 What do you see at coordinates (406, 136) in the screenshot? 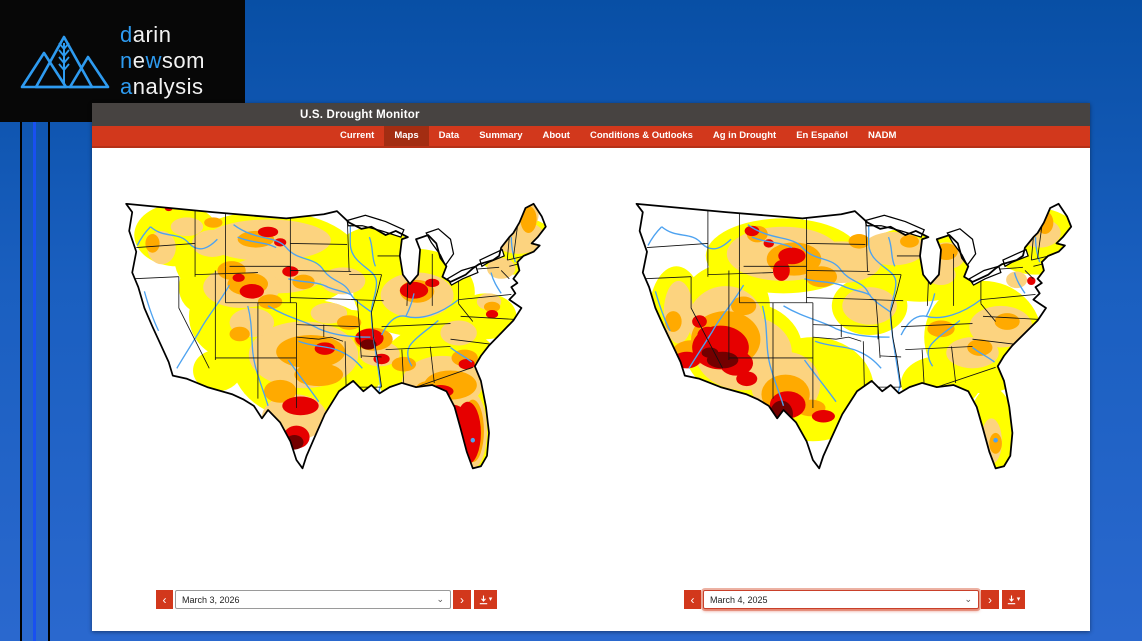
I see `nav-item-maps: Maps` at bounding box center [406, 136].